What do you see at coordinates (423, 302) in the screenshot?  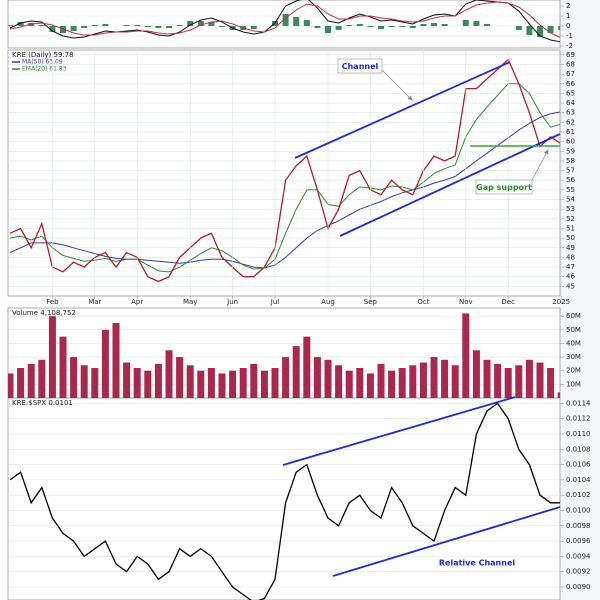 I see `x-tick-label: Oct` at bounding box center [423, 302].